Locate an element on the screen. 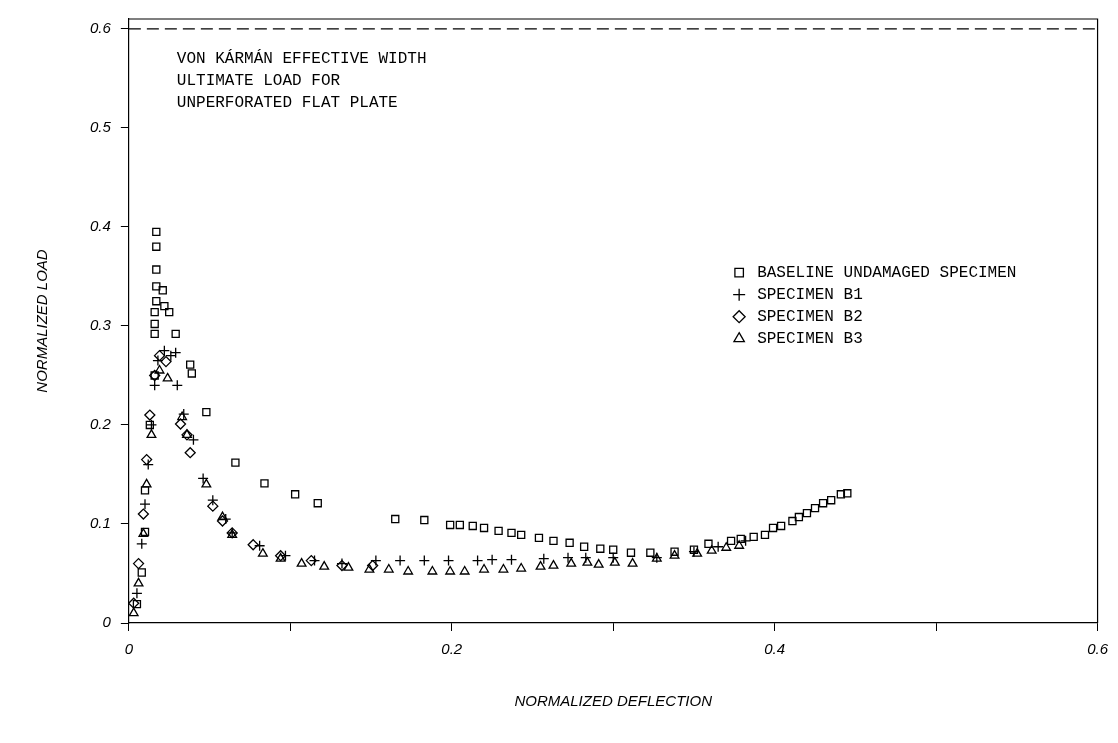 This screenshot has width=1118, height=743. y-tick-label: 0.2 is located at coordinates (100, 424).